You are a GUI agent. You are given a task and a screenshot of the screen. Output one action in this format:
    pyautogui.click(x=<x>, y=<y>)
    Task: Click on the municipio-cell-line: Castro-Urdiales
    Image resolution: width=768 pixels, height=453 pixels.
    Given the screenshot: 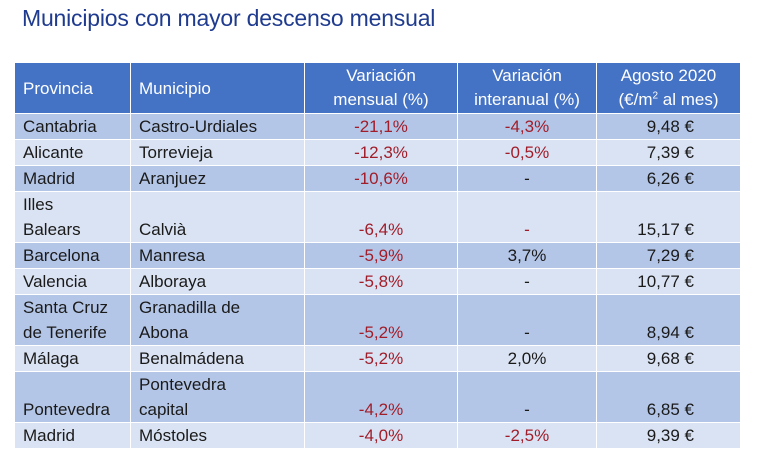 What is the action you would take?
    pyautogui.click(x=198, y=126)
    